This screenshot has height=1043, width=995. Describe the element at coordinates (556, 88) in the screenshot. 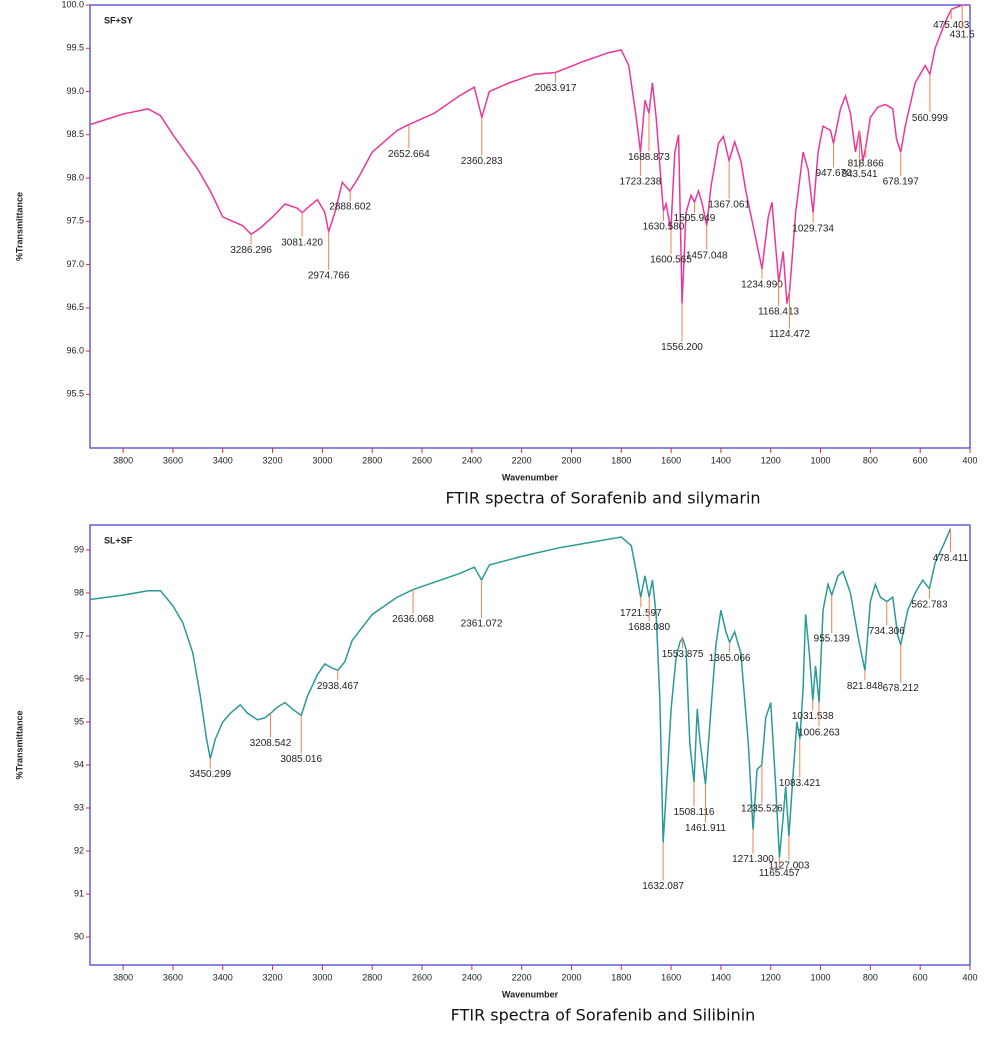

I see `peak-label: 2063.917` at that location.